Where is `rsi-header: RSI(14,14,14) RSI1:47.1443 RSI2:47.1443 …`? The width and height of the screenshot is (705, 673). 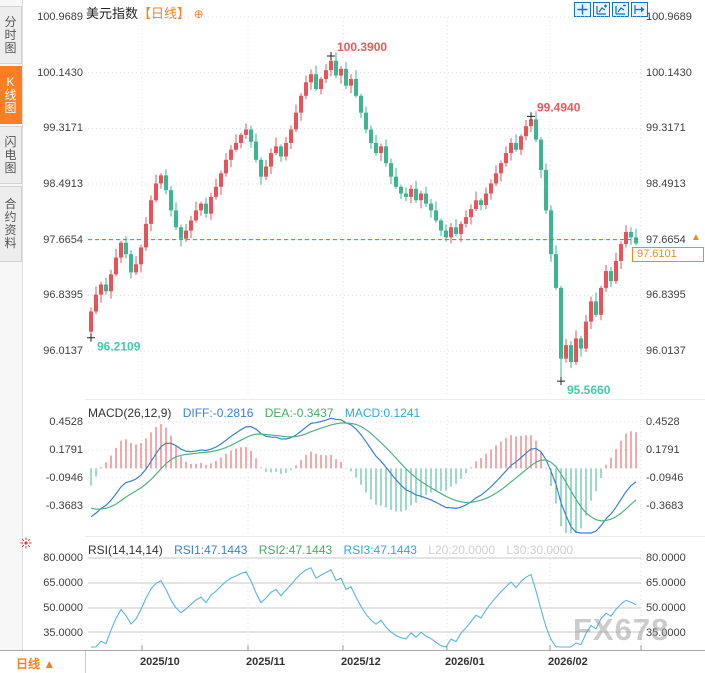 rsi-header: RSI(14,14,14) RSI1:47.1443 RSI2:47.1443 … is located at coordinates (330, 550).